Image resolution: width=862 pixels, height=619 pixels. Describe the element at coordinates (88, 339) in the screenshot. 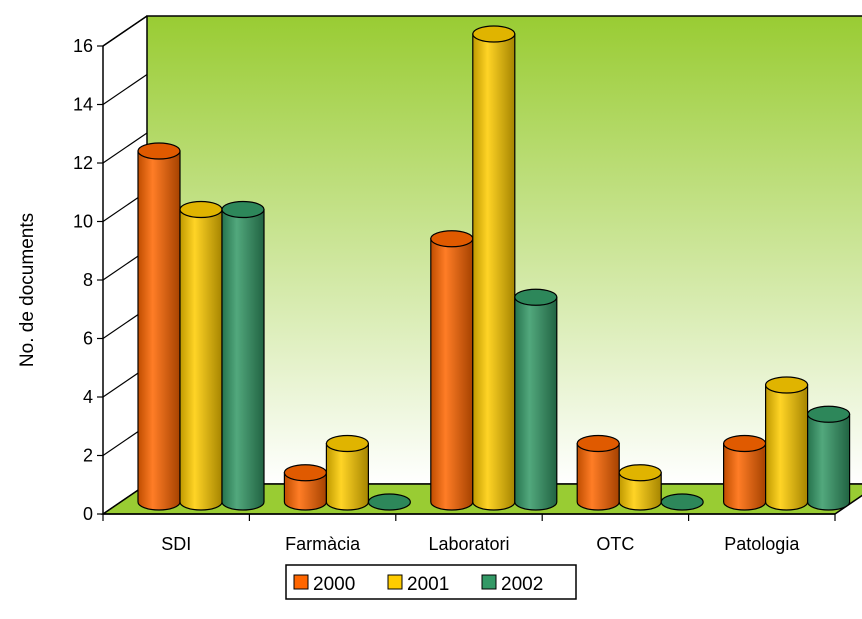

I see `y-tick-label: 6` at that location.